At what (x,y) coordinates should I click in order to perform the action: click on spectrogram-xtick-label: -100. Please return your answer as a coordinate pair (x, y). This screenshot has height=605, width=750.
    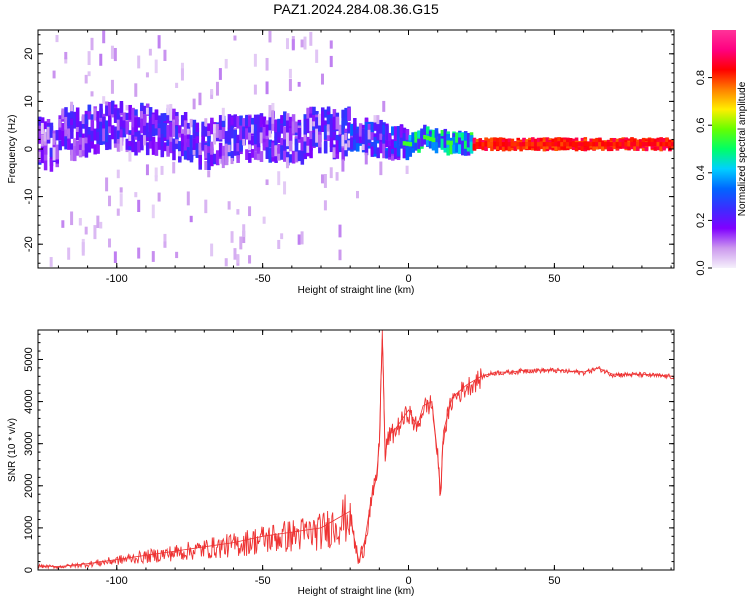
    Looking at the image, I should click on (117, 279).